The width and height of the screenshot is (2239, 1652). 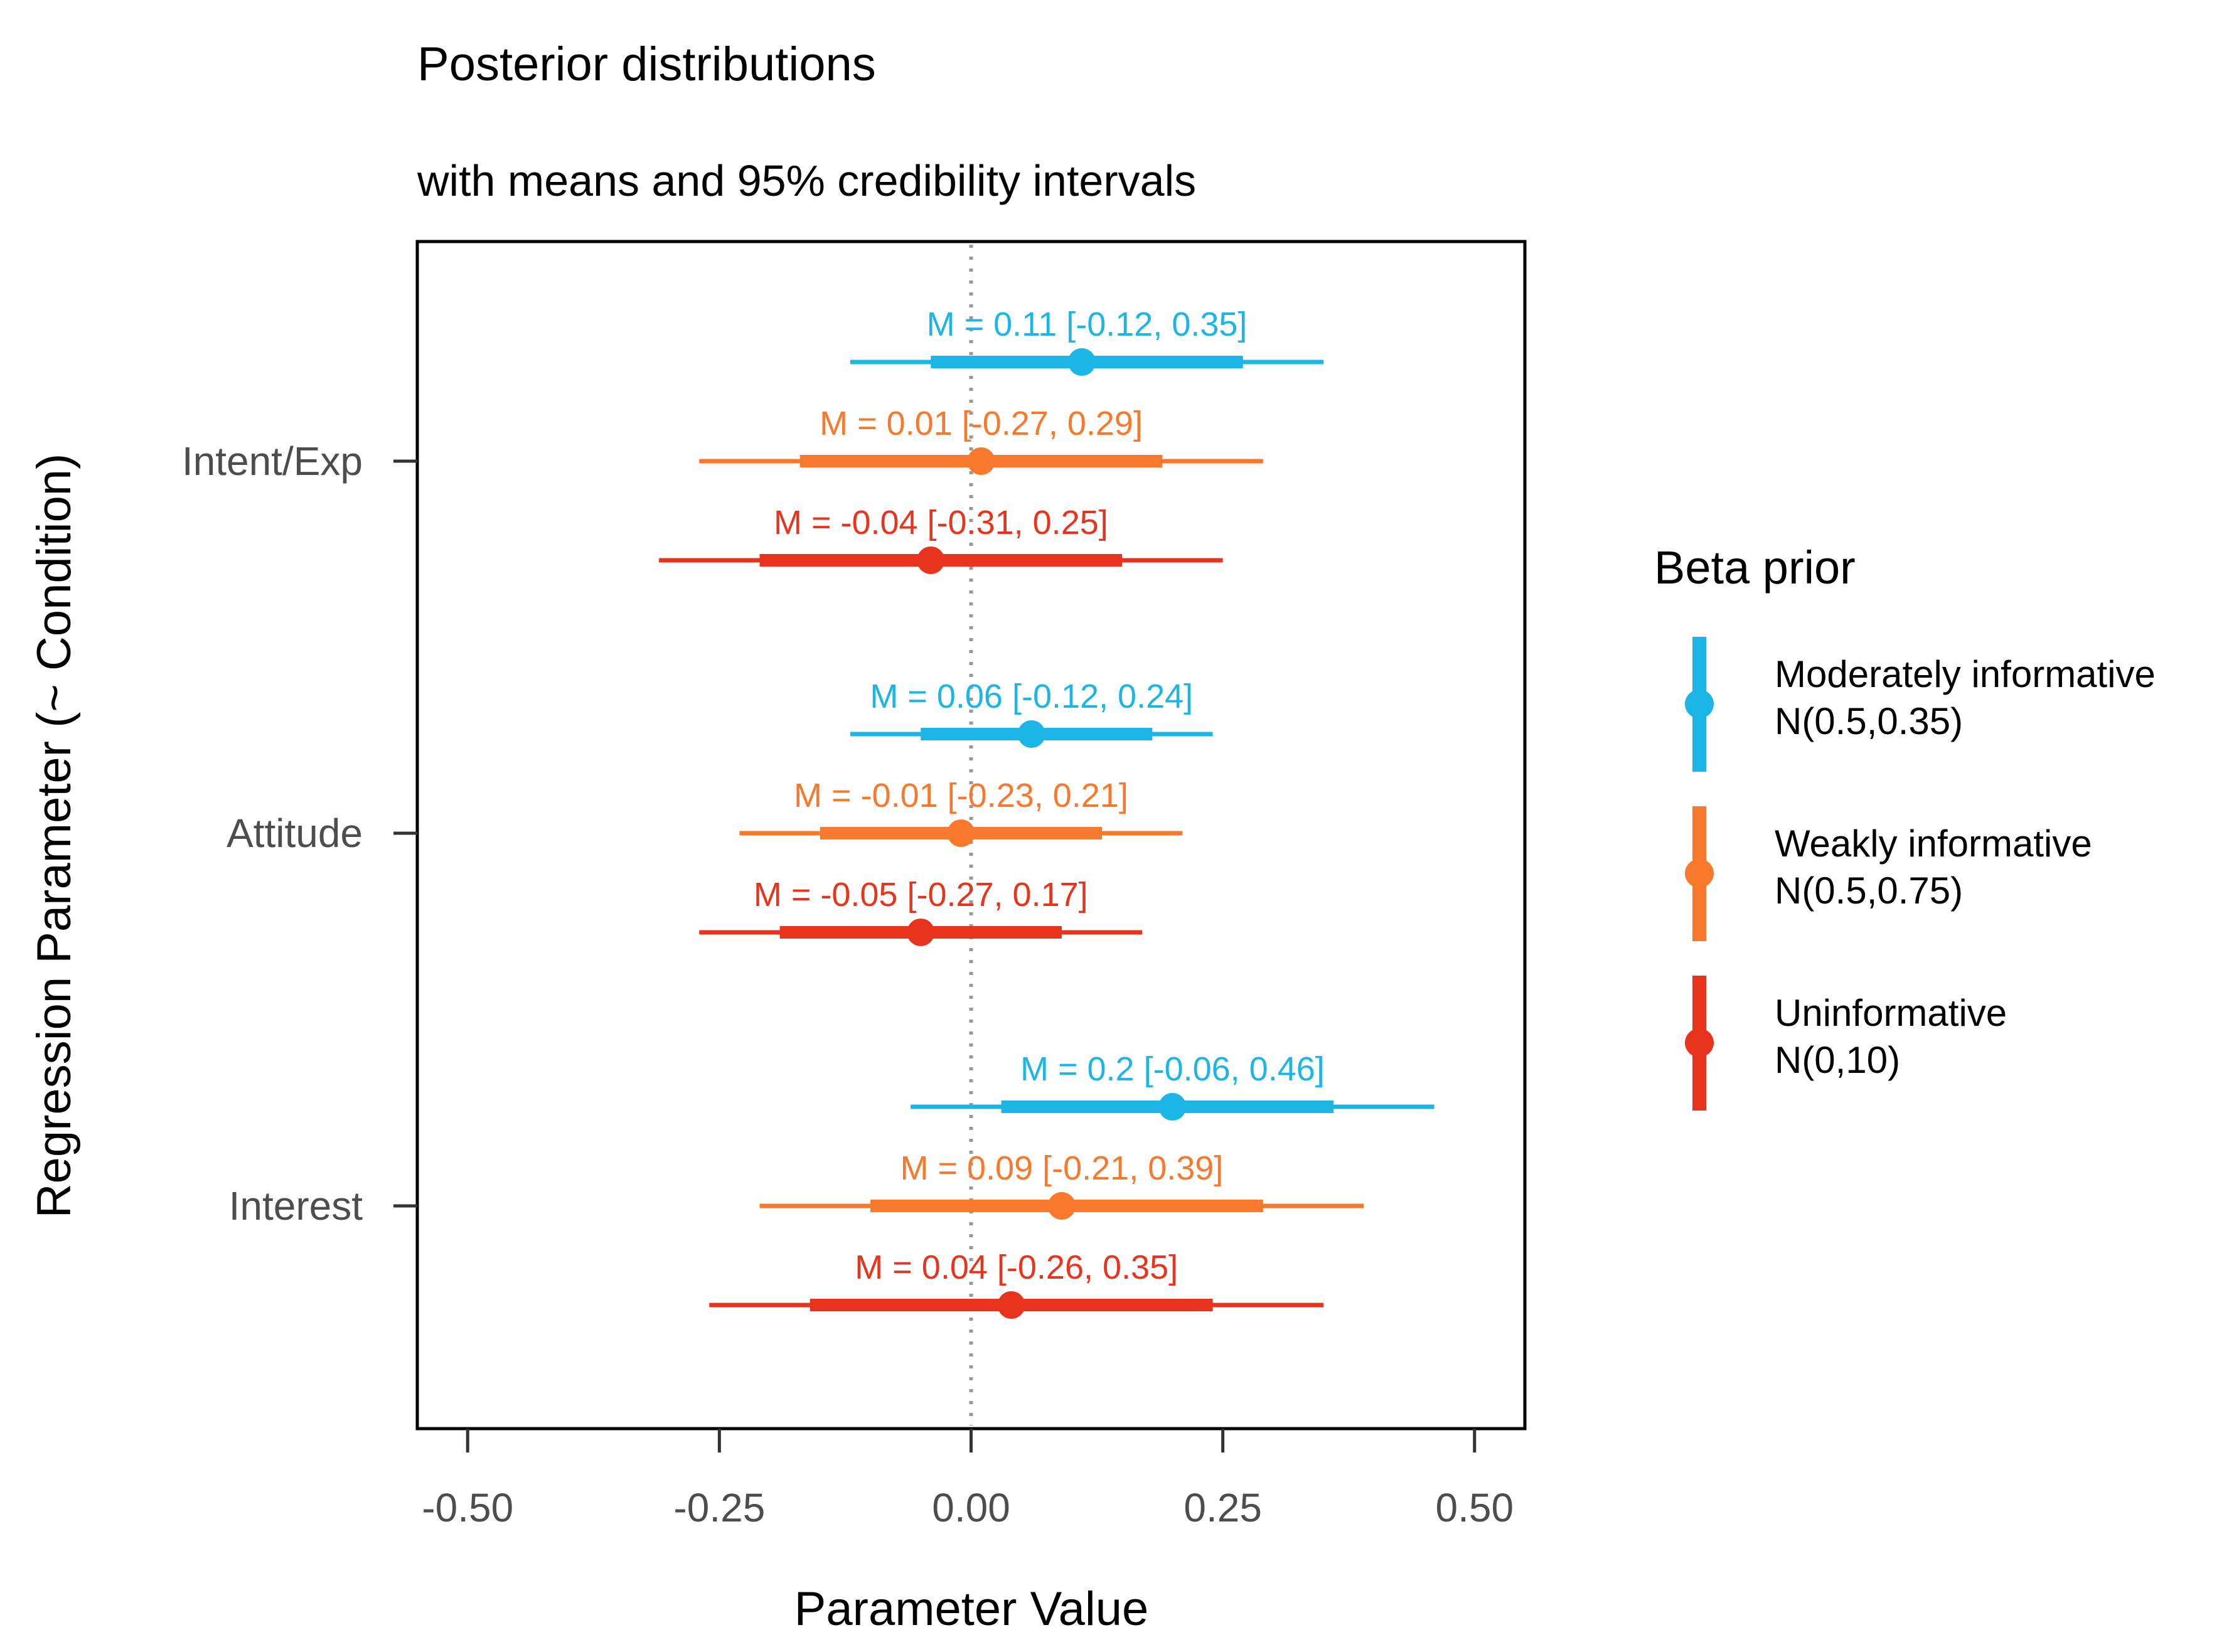 What do you see at coordinates (921, 895) in the screenshot?
I see `point-label: M = -0.05 [-0.27, 0.17]` at bounding box center [921, 895].